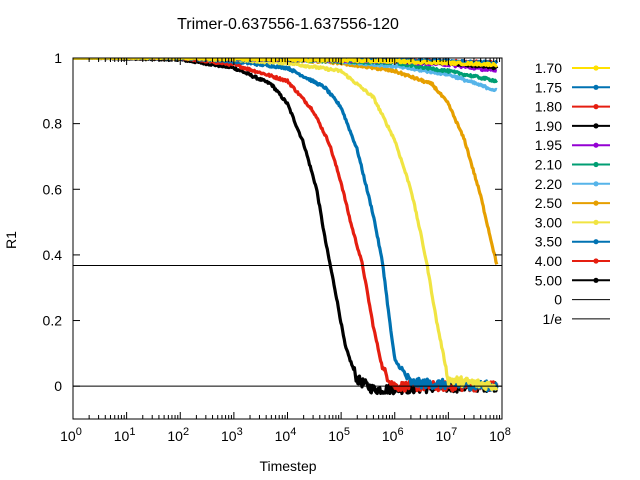 The image size is (640, 480). What do you see at coordinates (58, 58) in the screenshot?
I see `y-tick-label: 1` at bounding box center [58, 58].